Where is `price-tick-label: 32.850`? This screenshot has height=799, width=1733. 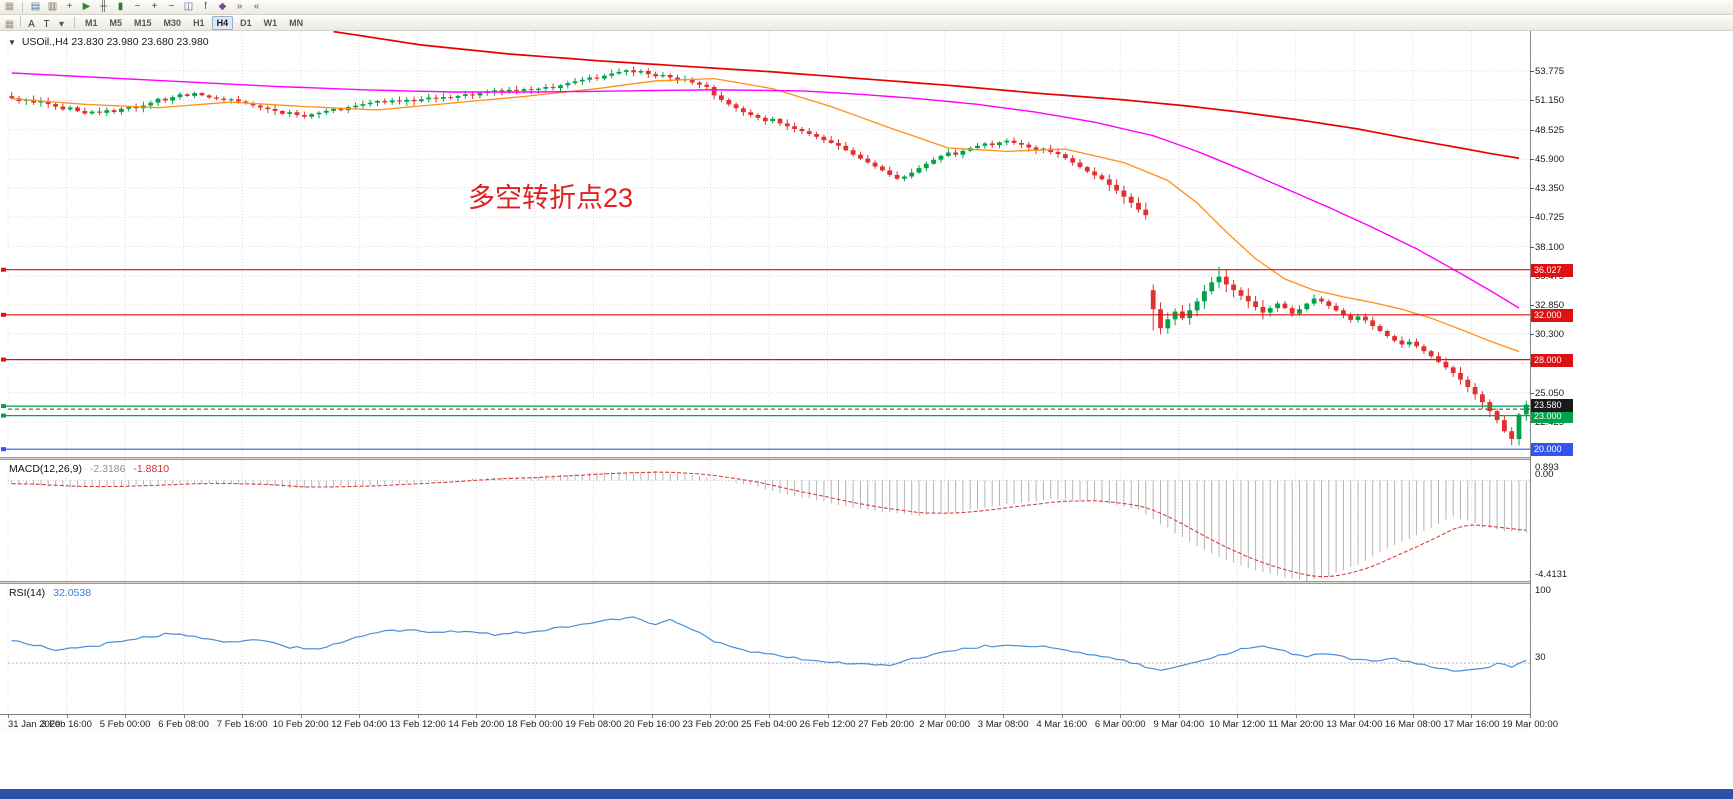
price-tick-label: 32.850 is located at coordinates (1550, 306).